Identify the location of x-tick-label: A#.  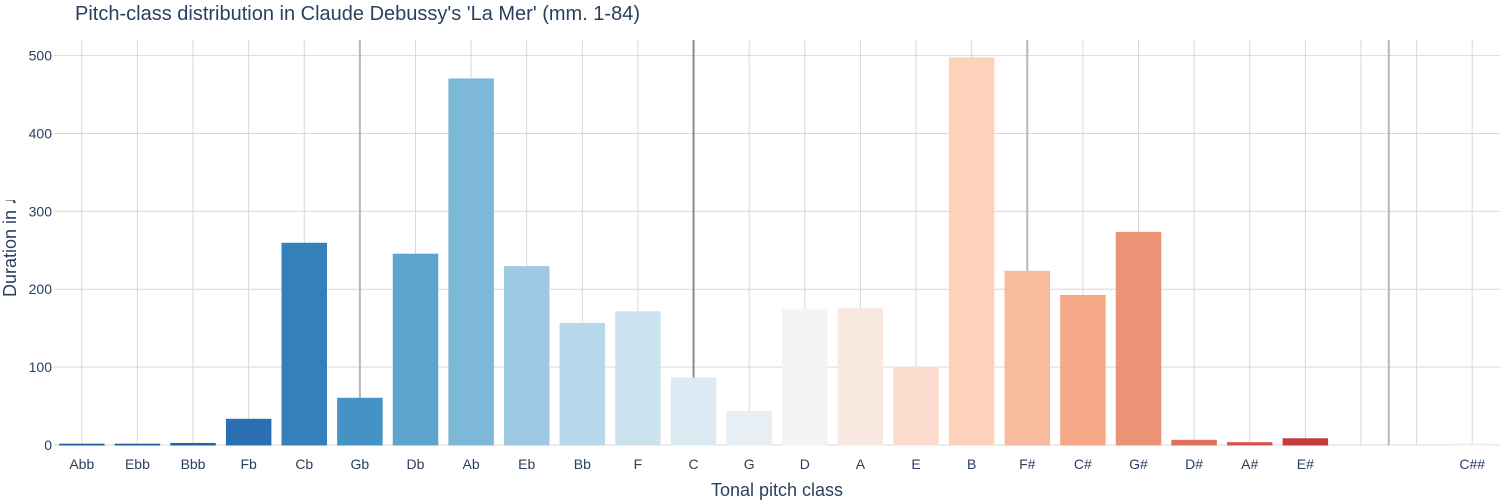
(1249, 464).